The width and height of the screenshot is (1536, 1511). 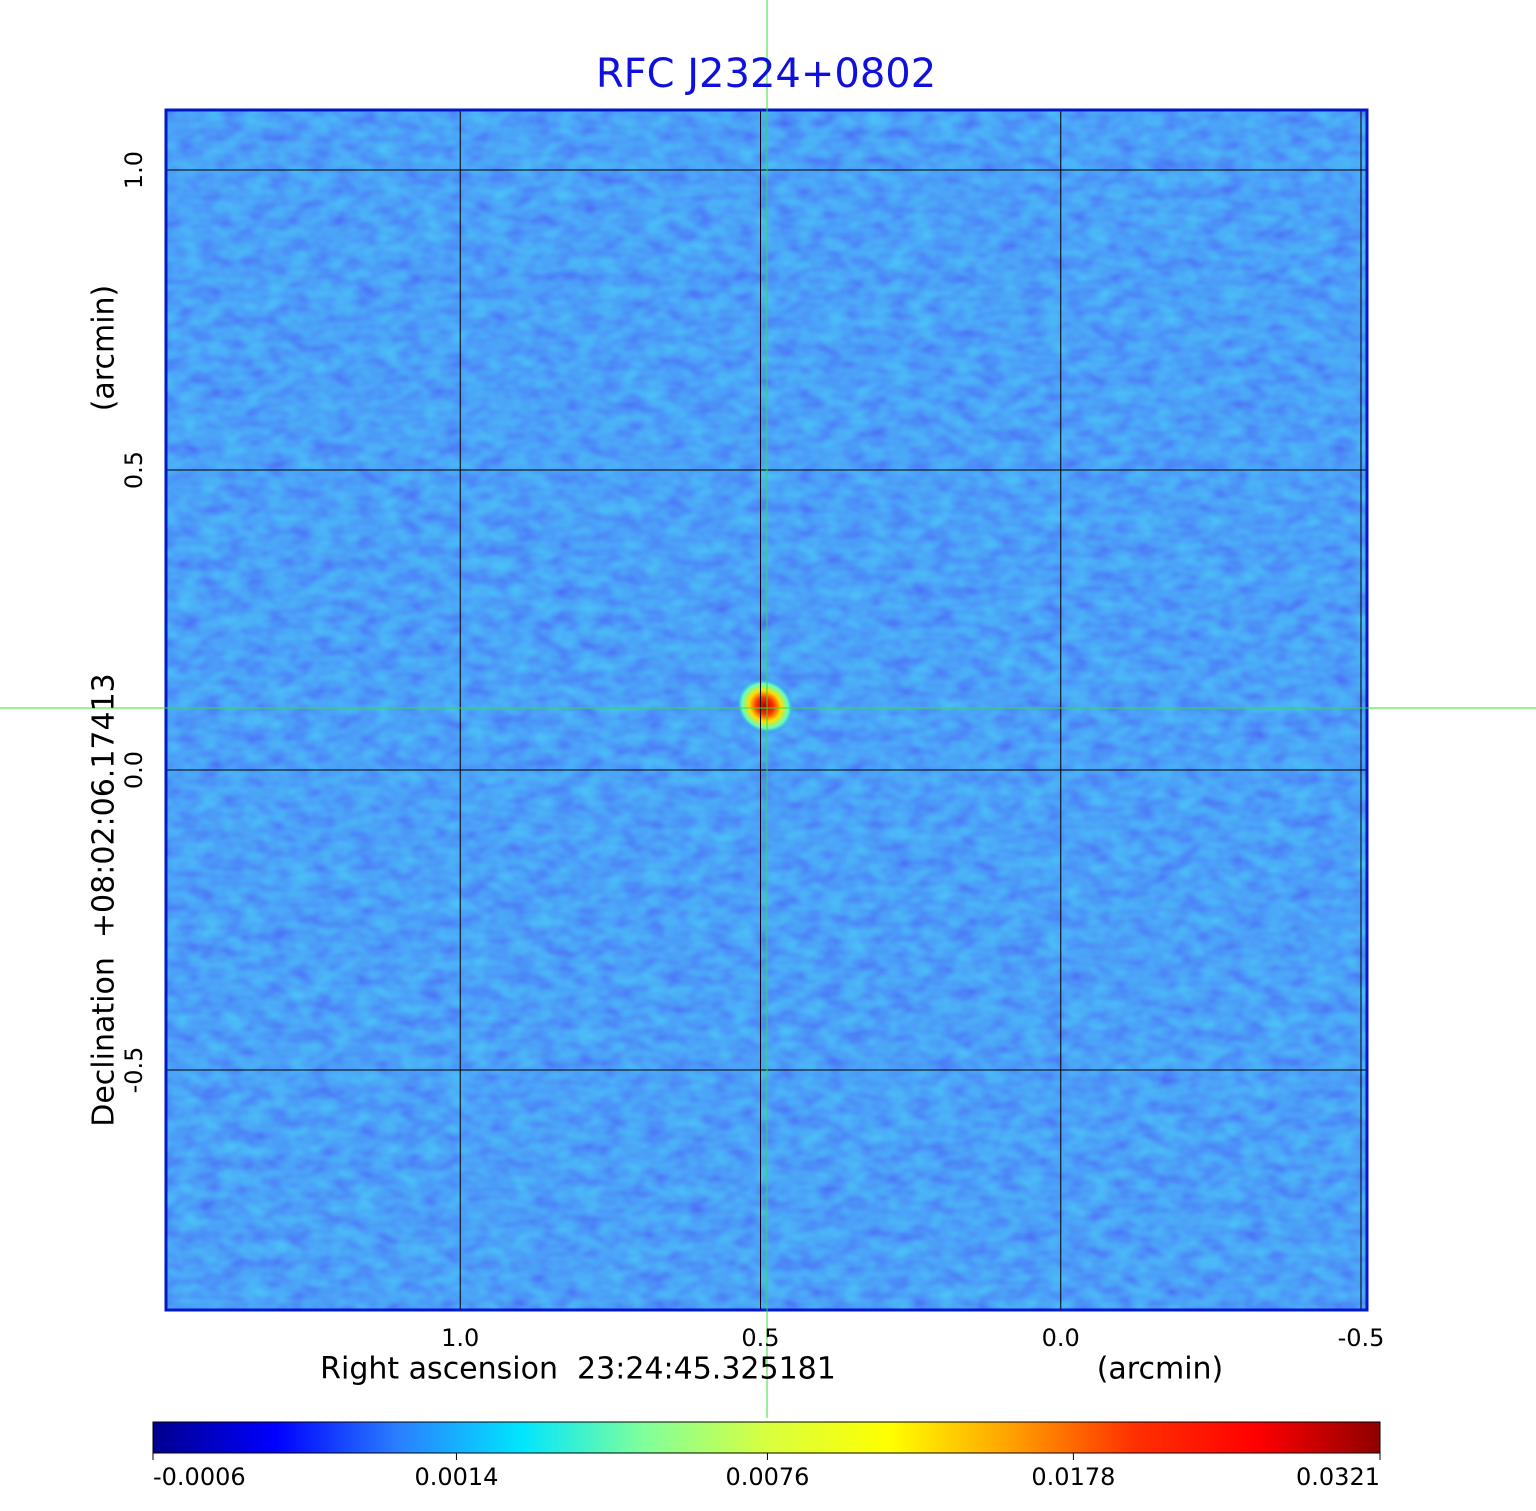 I want to click on x-tick-label: 0.5, so click(x=760, y=1338).